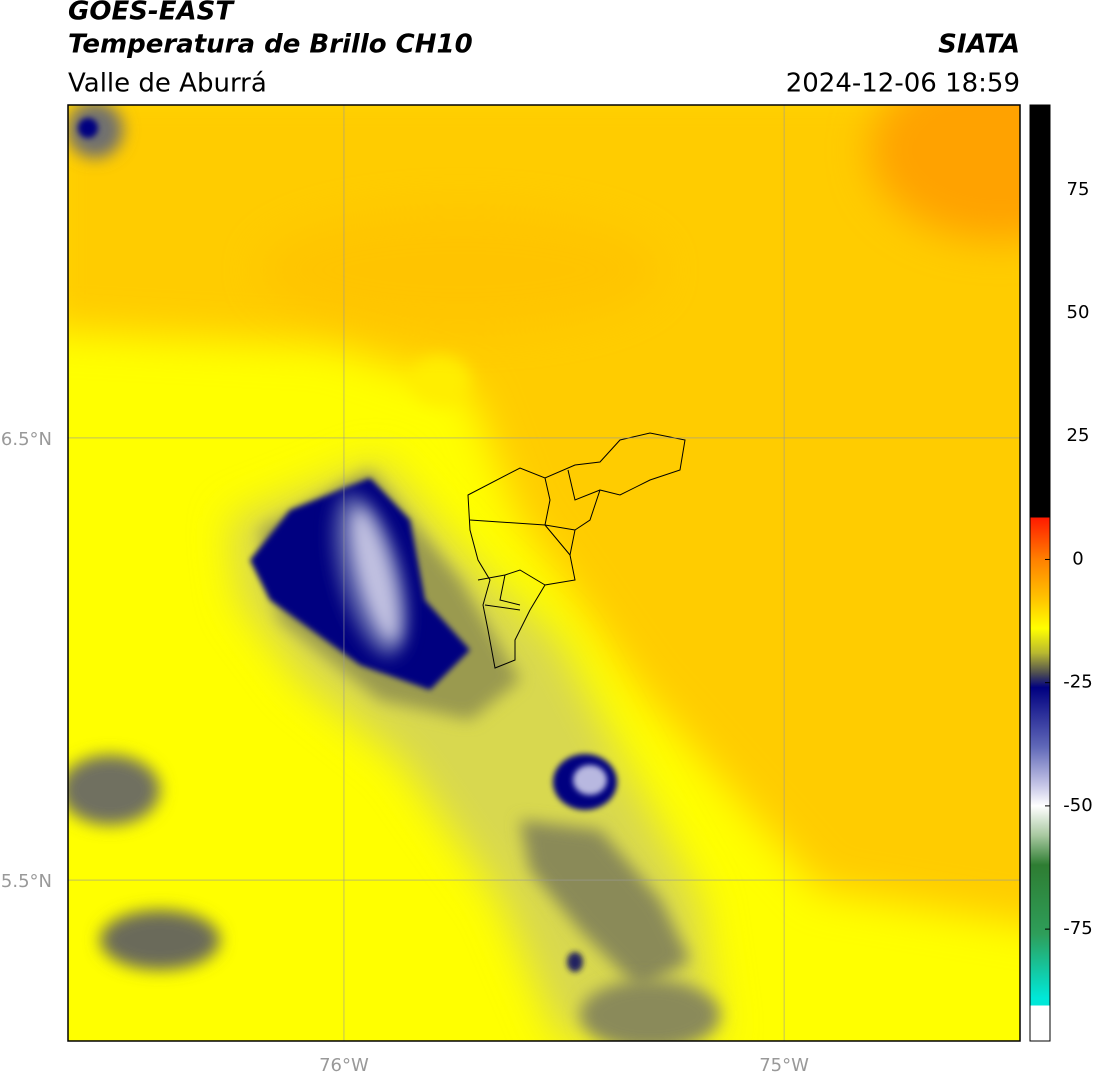  I want to click on subtitle: Temperatura de Brillo CH10, so click(270, 45).